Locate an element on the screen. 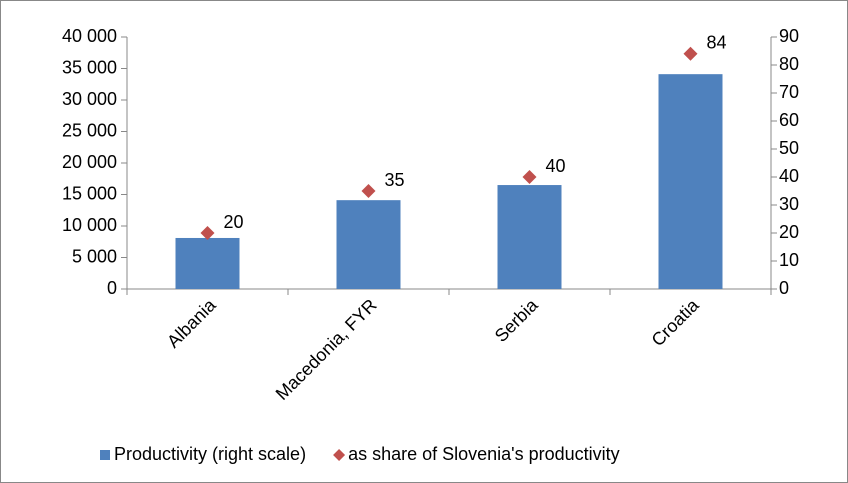  data-label: 20 is located at coordinates (234, 222).